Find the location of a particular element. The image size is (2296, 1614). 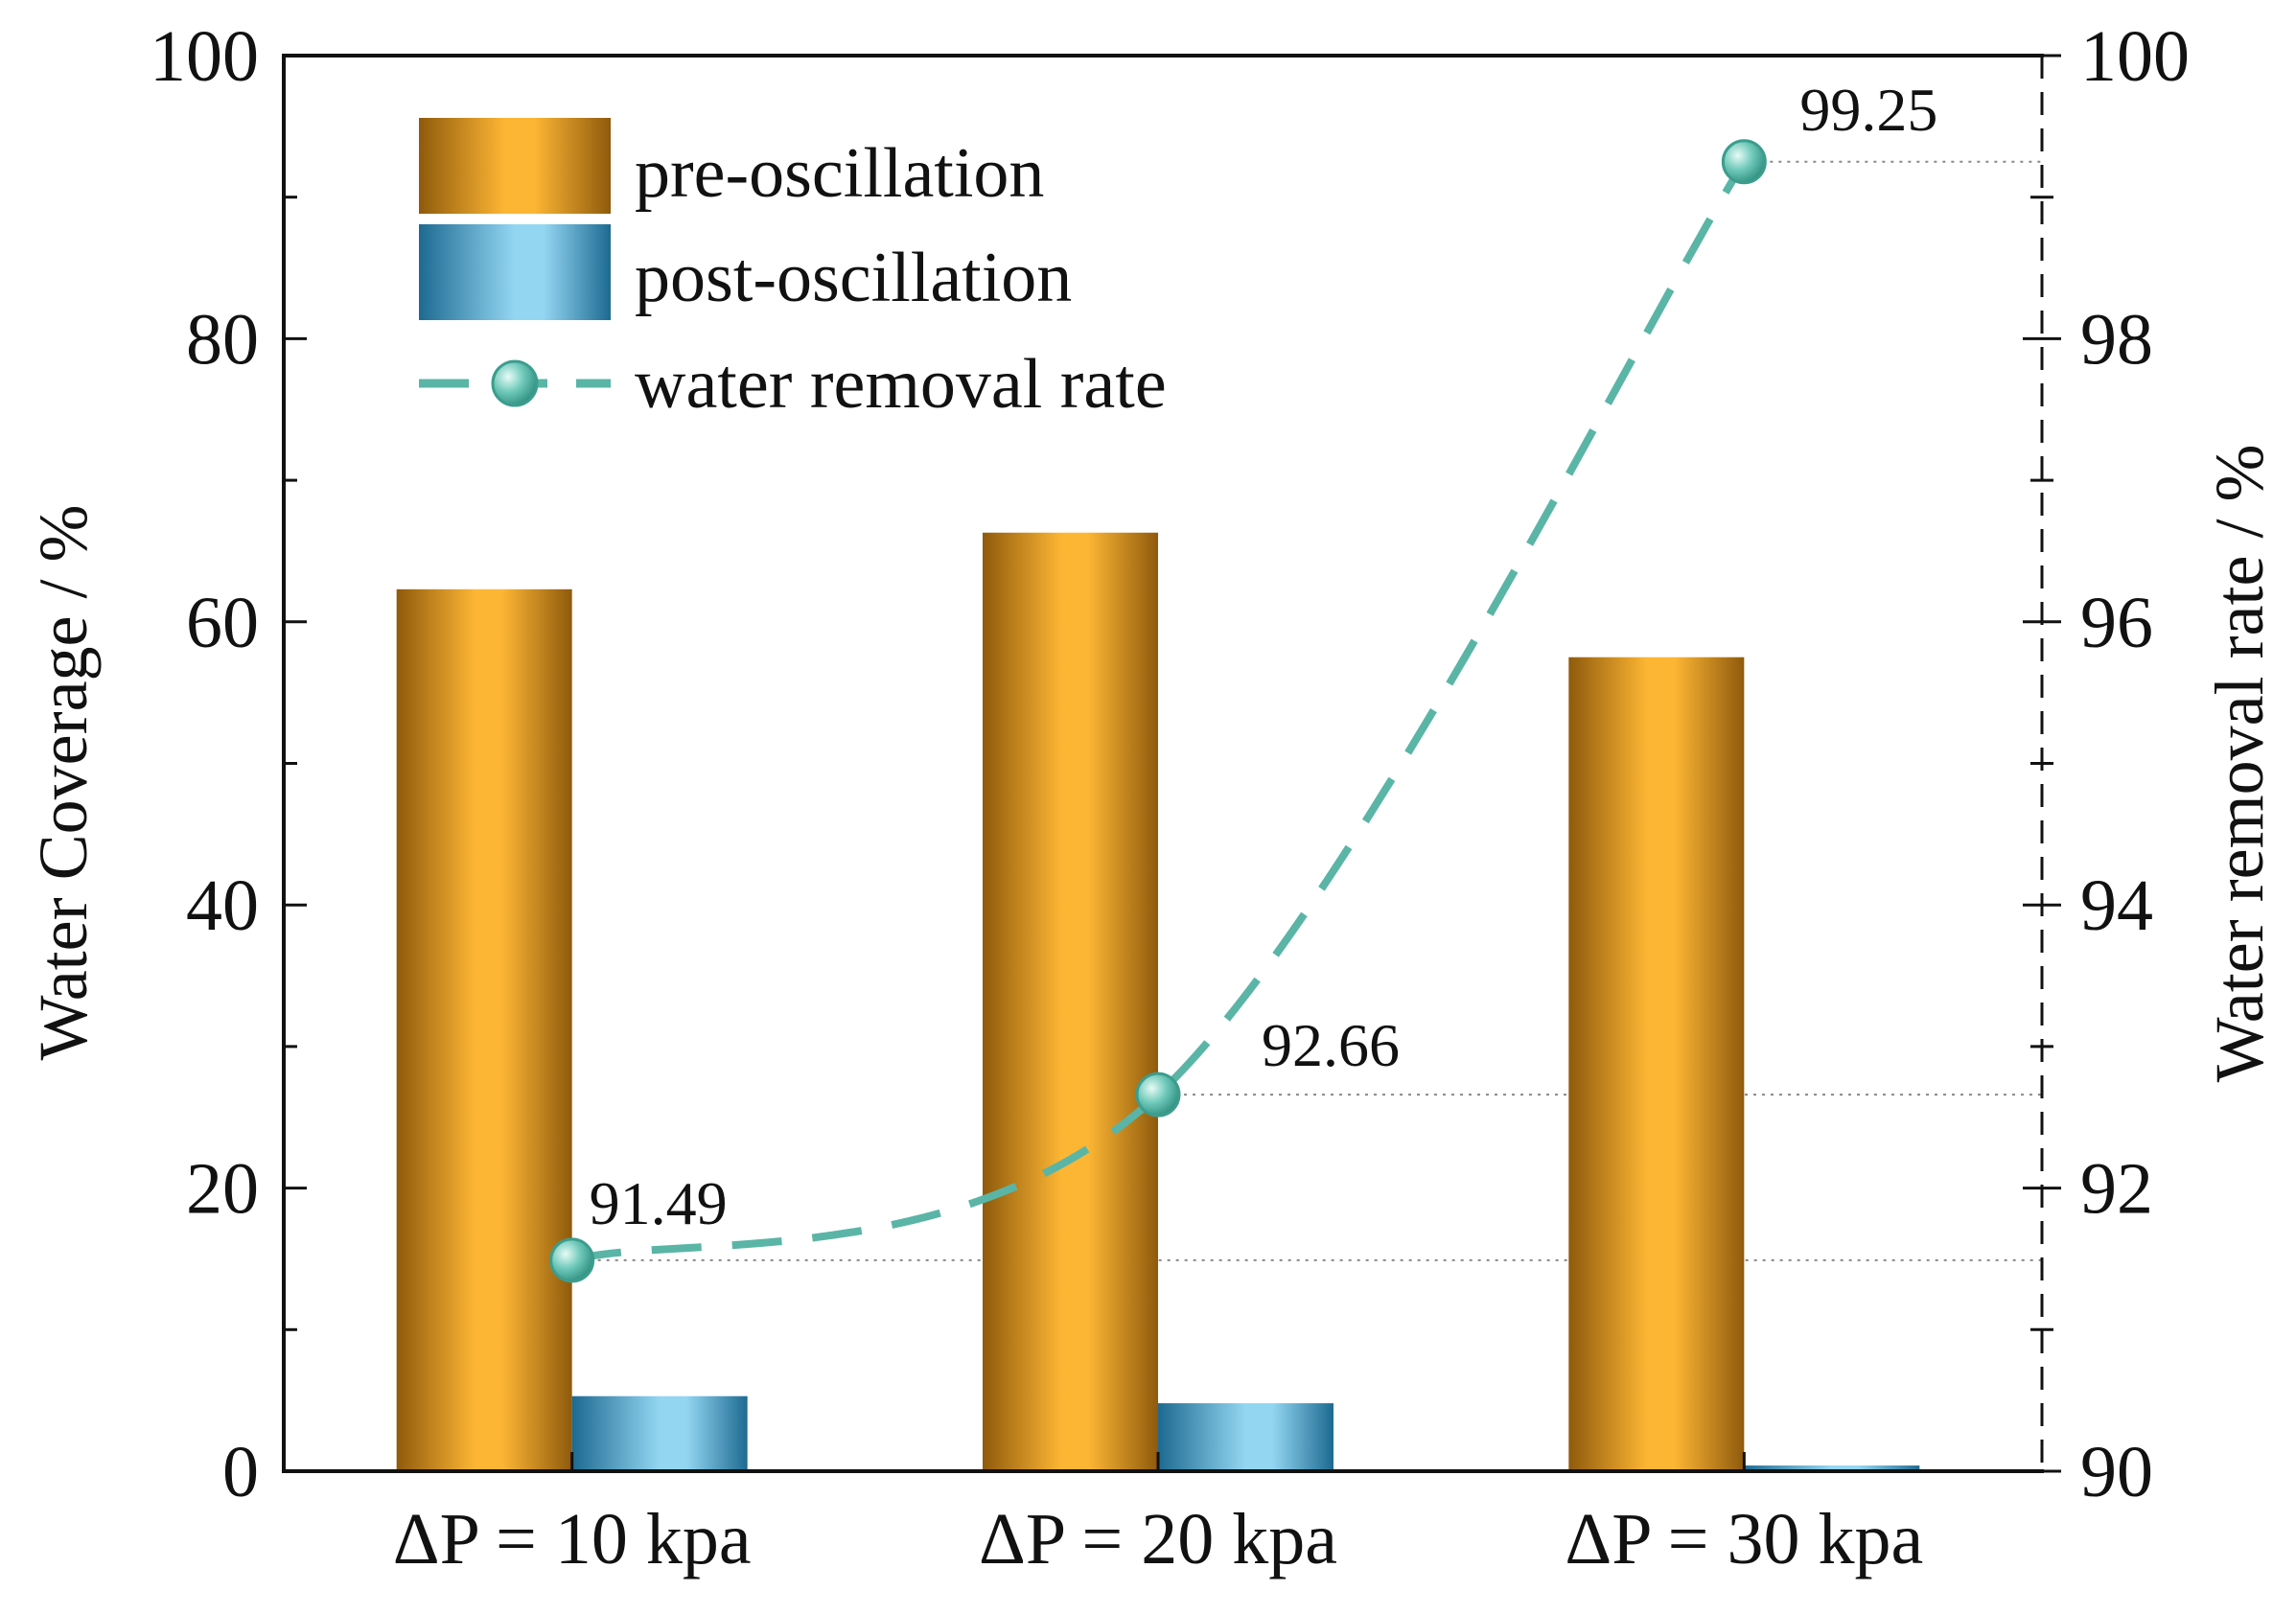

category-label-2: ΔP = 20 kpa is located at coordinates (1158, 1539).